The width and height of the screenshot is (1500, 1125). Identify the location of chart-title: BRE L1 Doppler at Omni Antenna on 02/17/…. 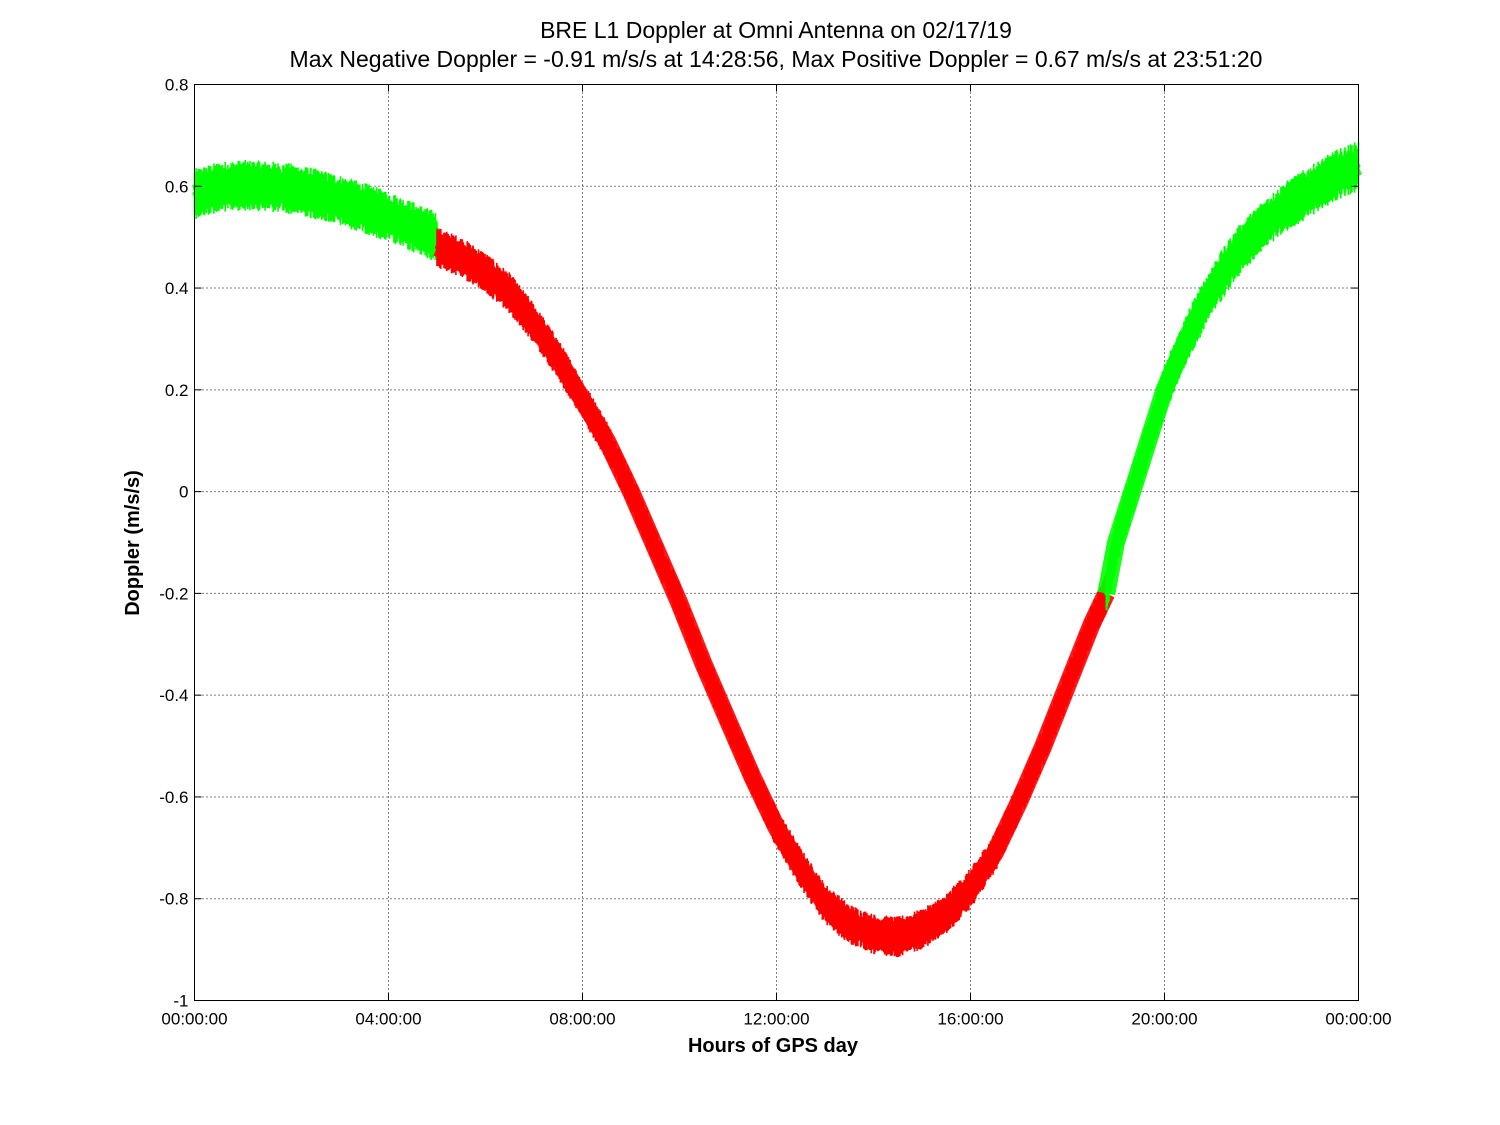
(776, 30).